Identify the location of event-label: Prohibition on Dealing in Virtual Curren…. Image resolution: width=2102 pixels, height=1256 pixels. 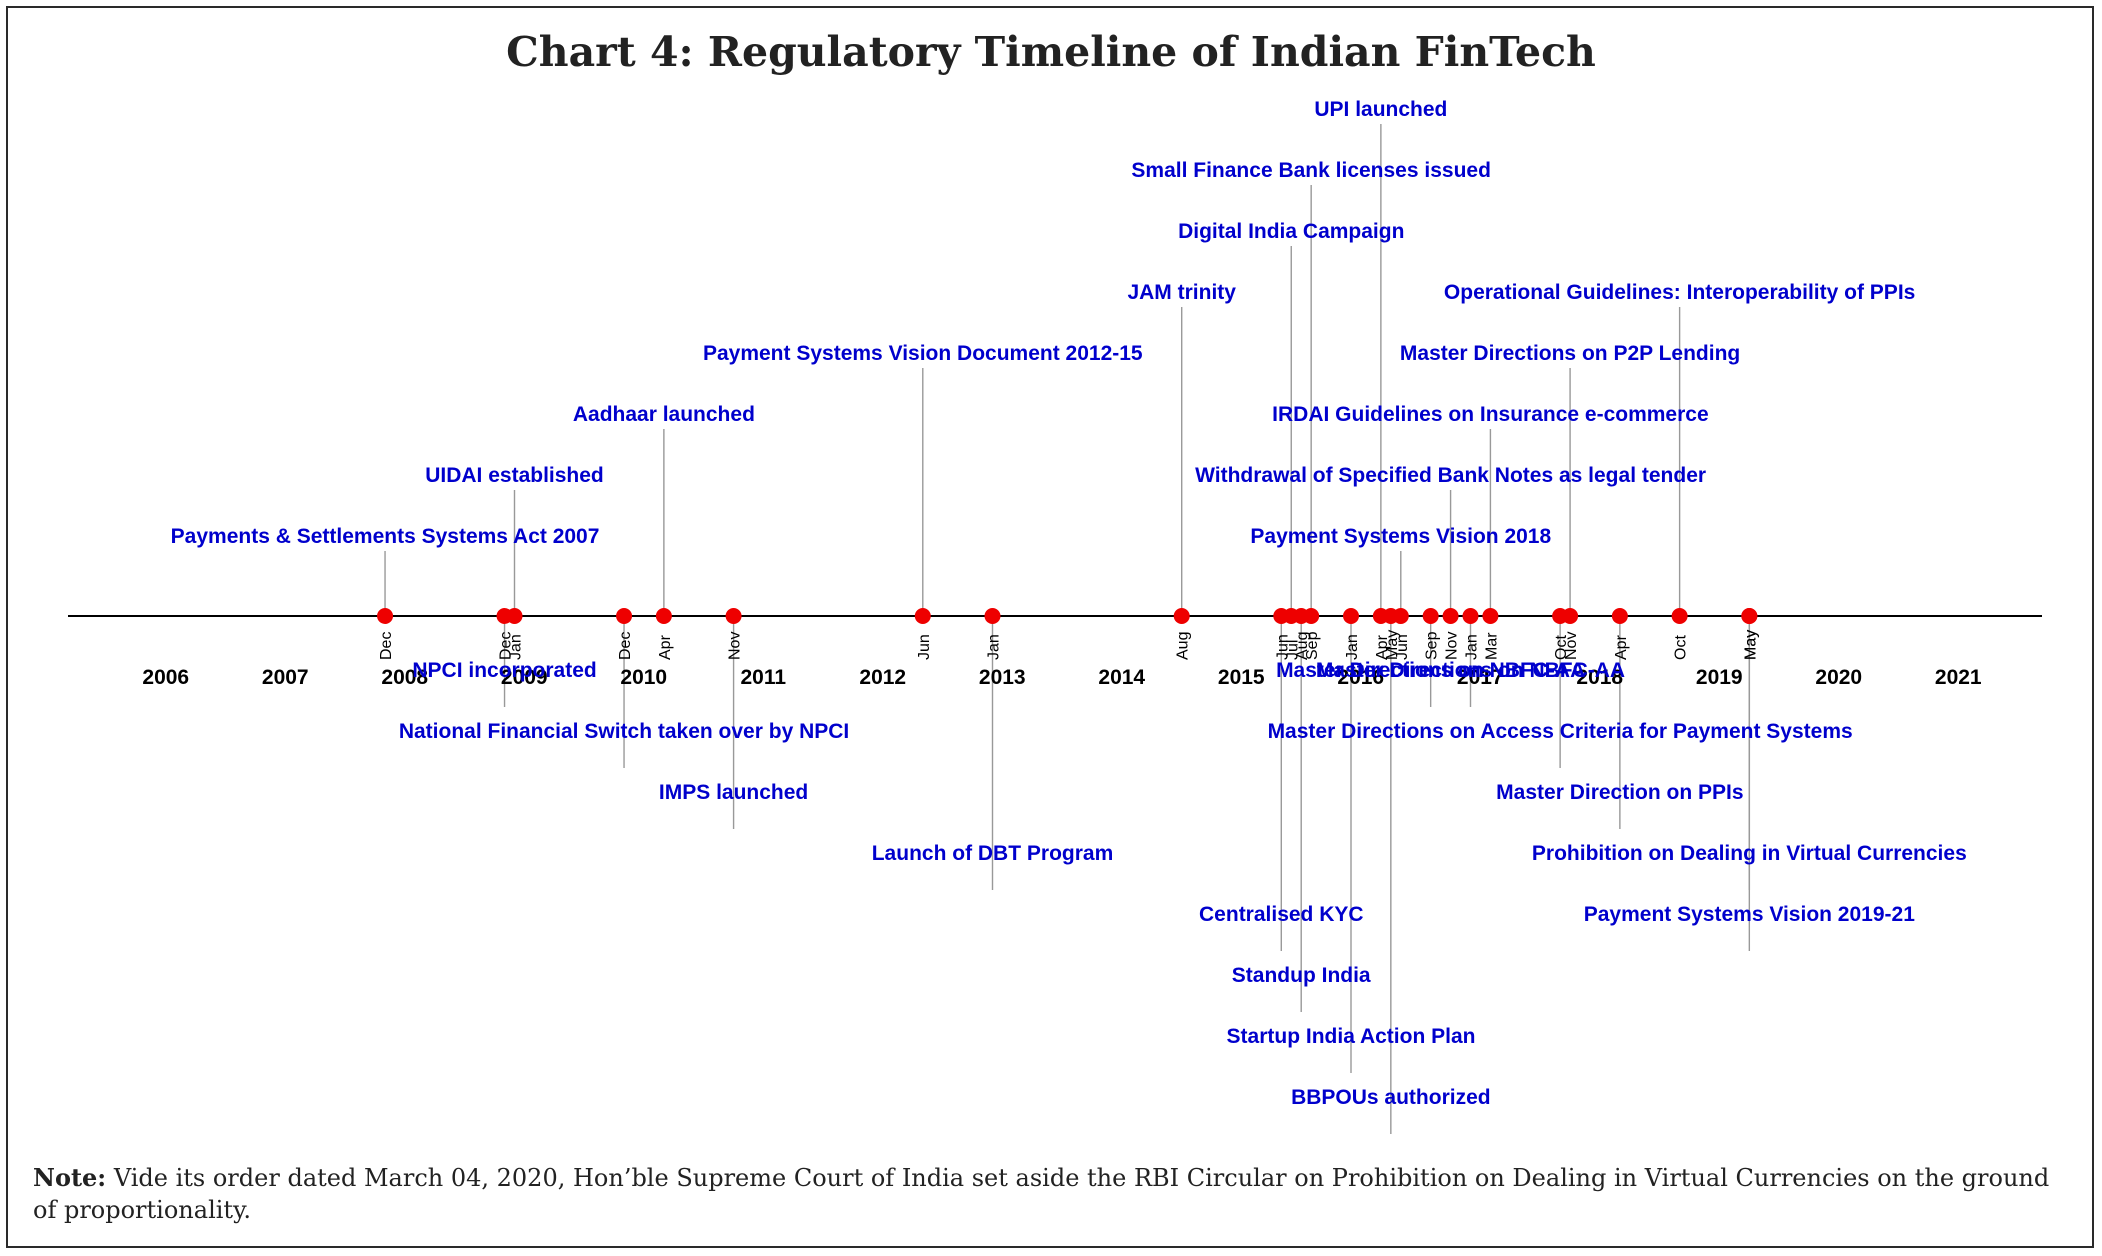
(1749, 853).